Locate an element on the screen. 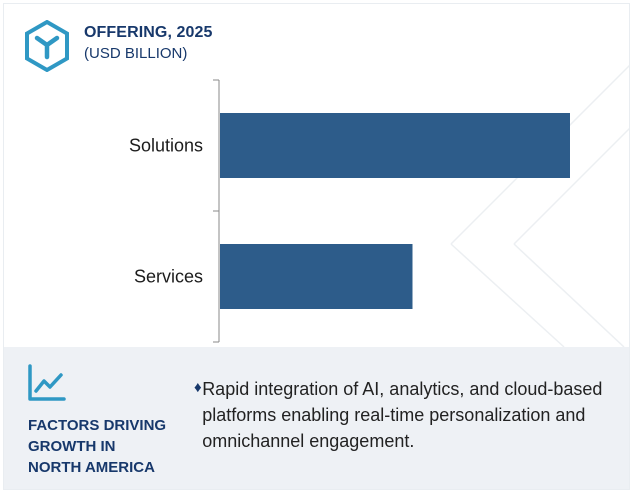  factors-title: FACTORS DRIVING GROWTH IN NORTH AMERICA is located at coordinates (113, 446).